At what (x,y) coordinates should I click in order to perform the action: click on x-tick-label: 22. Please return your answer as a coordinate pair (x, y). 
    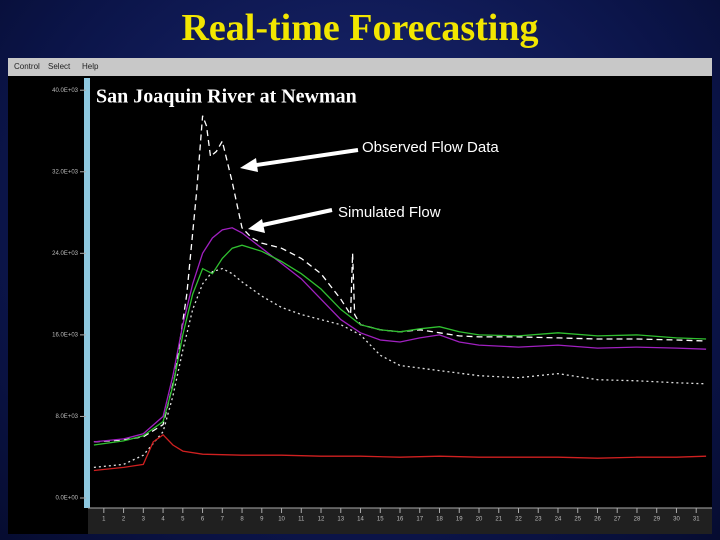
    Looking at the image, I should click on (518, 520).